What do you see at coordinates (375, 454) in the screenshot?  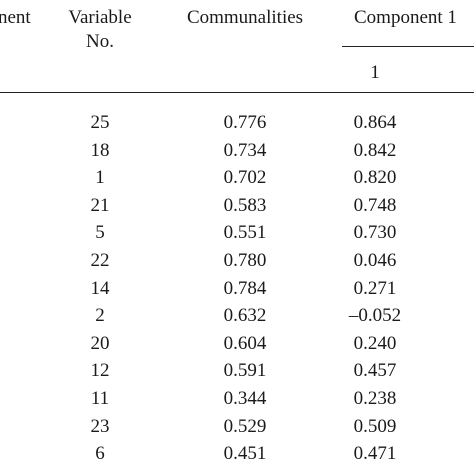 I see `component-1-cell: 0.471` at bounding box center [375, 454].